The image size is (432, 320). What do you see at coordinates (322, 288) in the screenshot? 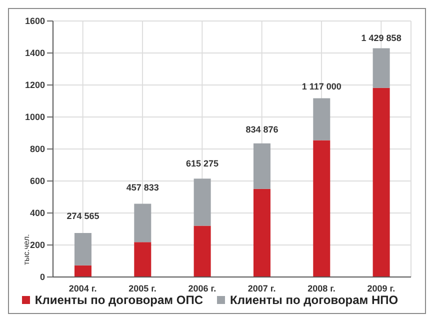
I see `x-tick-label: 2008 г.` at bounding box center [322, 288].